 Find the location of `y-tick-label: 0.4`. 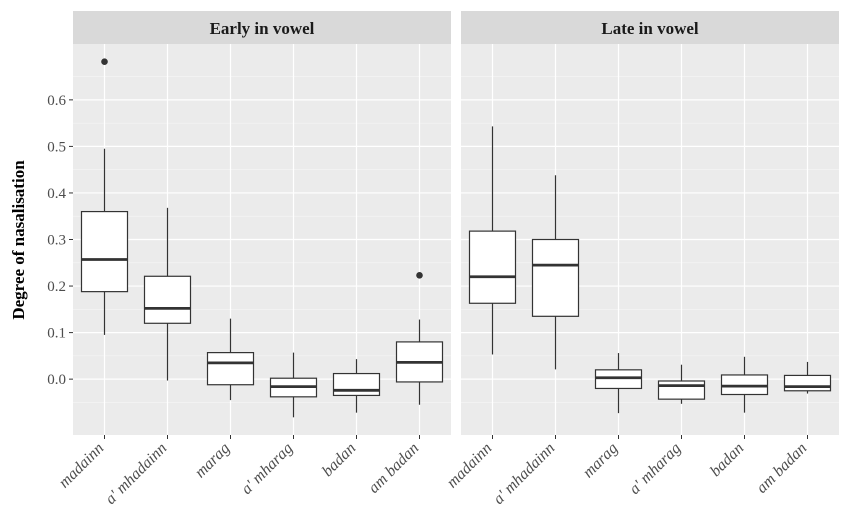

y-tick-label: 0.4 is located at coordinates (56, 194).